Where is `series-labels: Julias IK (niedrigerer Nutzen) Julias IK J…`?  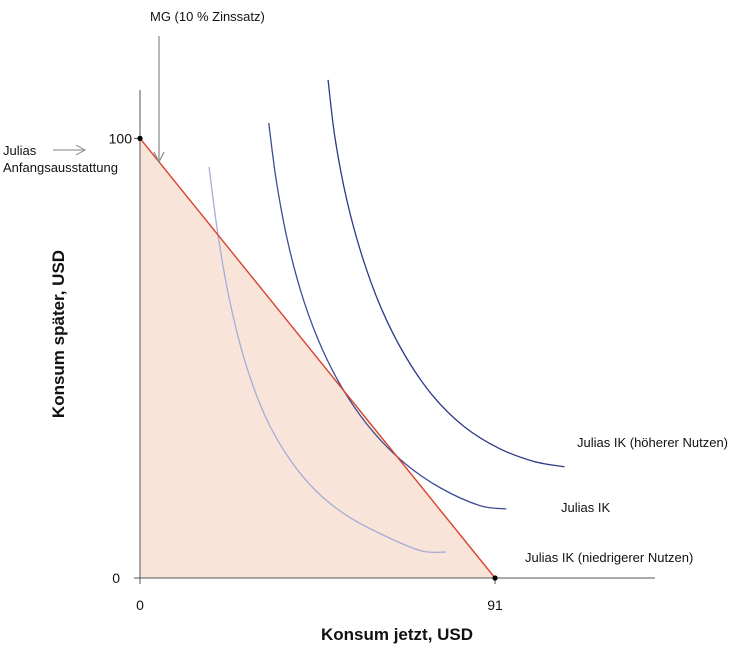
series-labels: Julias IK (niedrigerer Nutzen) Julias IK J… is located at coordinates (626, 500).